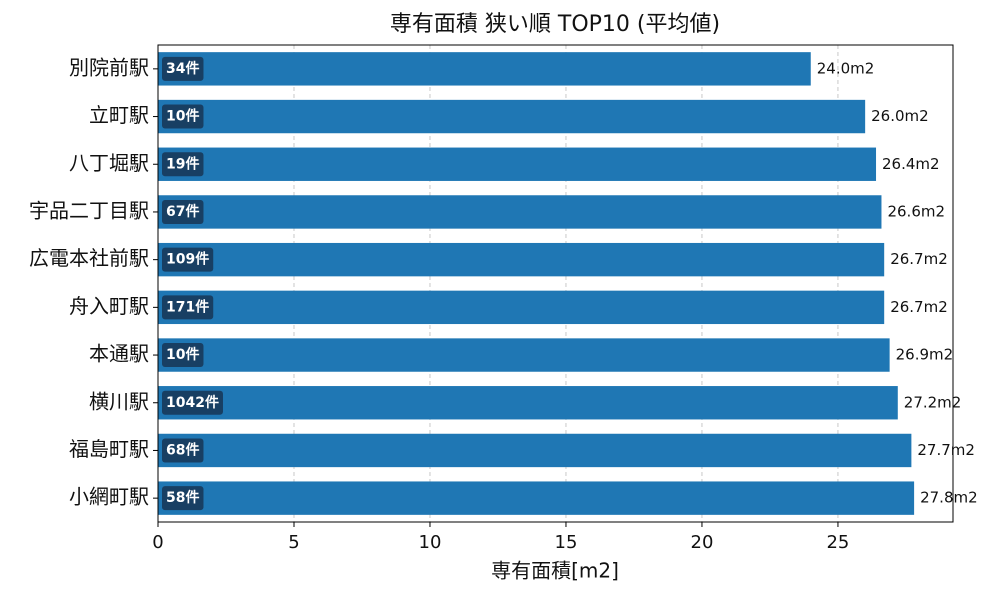 This screenshot has height=600, width=1000. Describe the element at coordinates (109, 497) in the screenshot. I see `y-tick-label: 小網町駅` at that location.